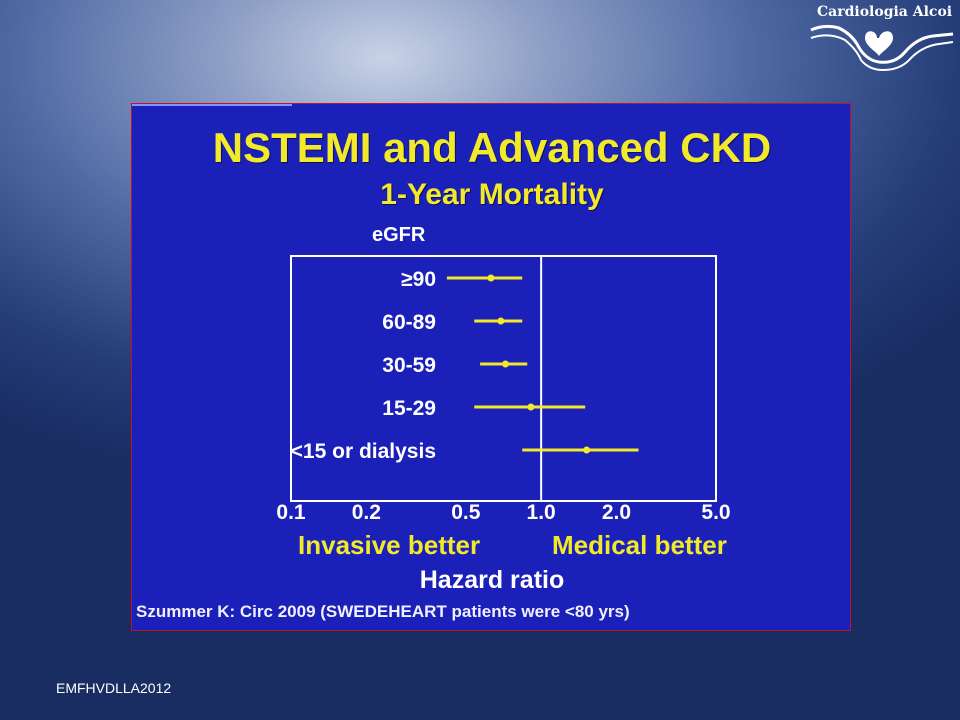 The image size is (960, 720). I want to click on x-tick-label: 5.0, so click(715, 512).